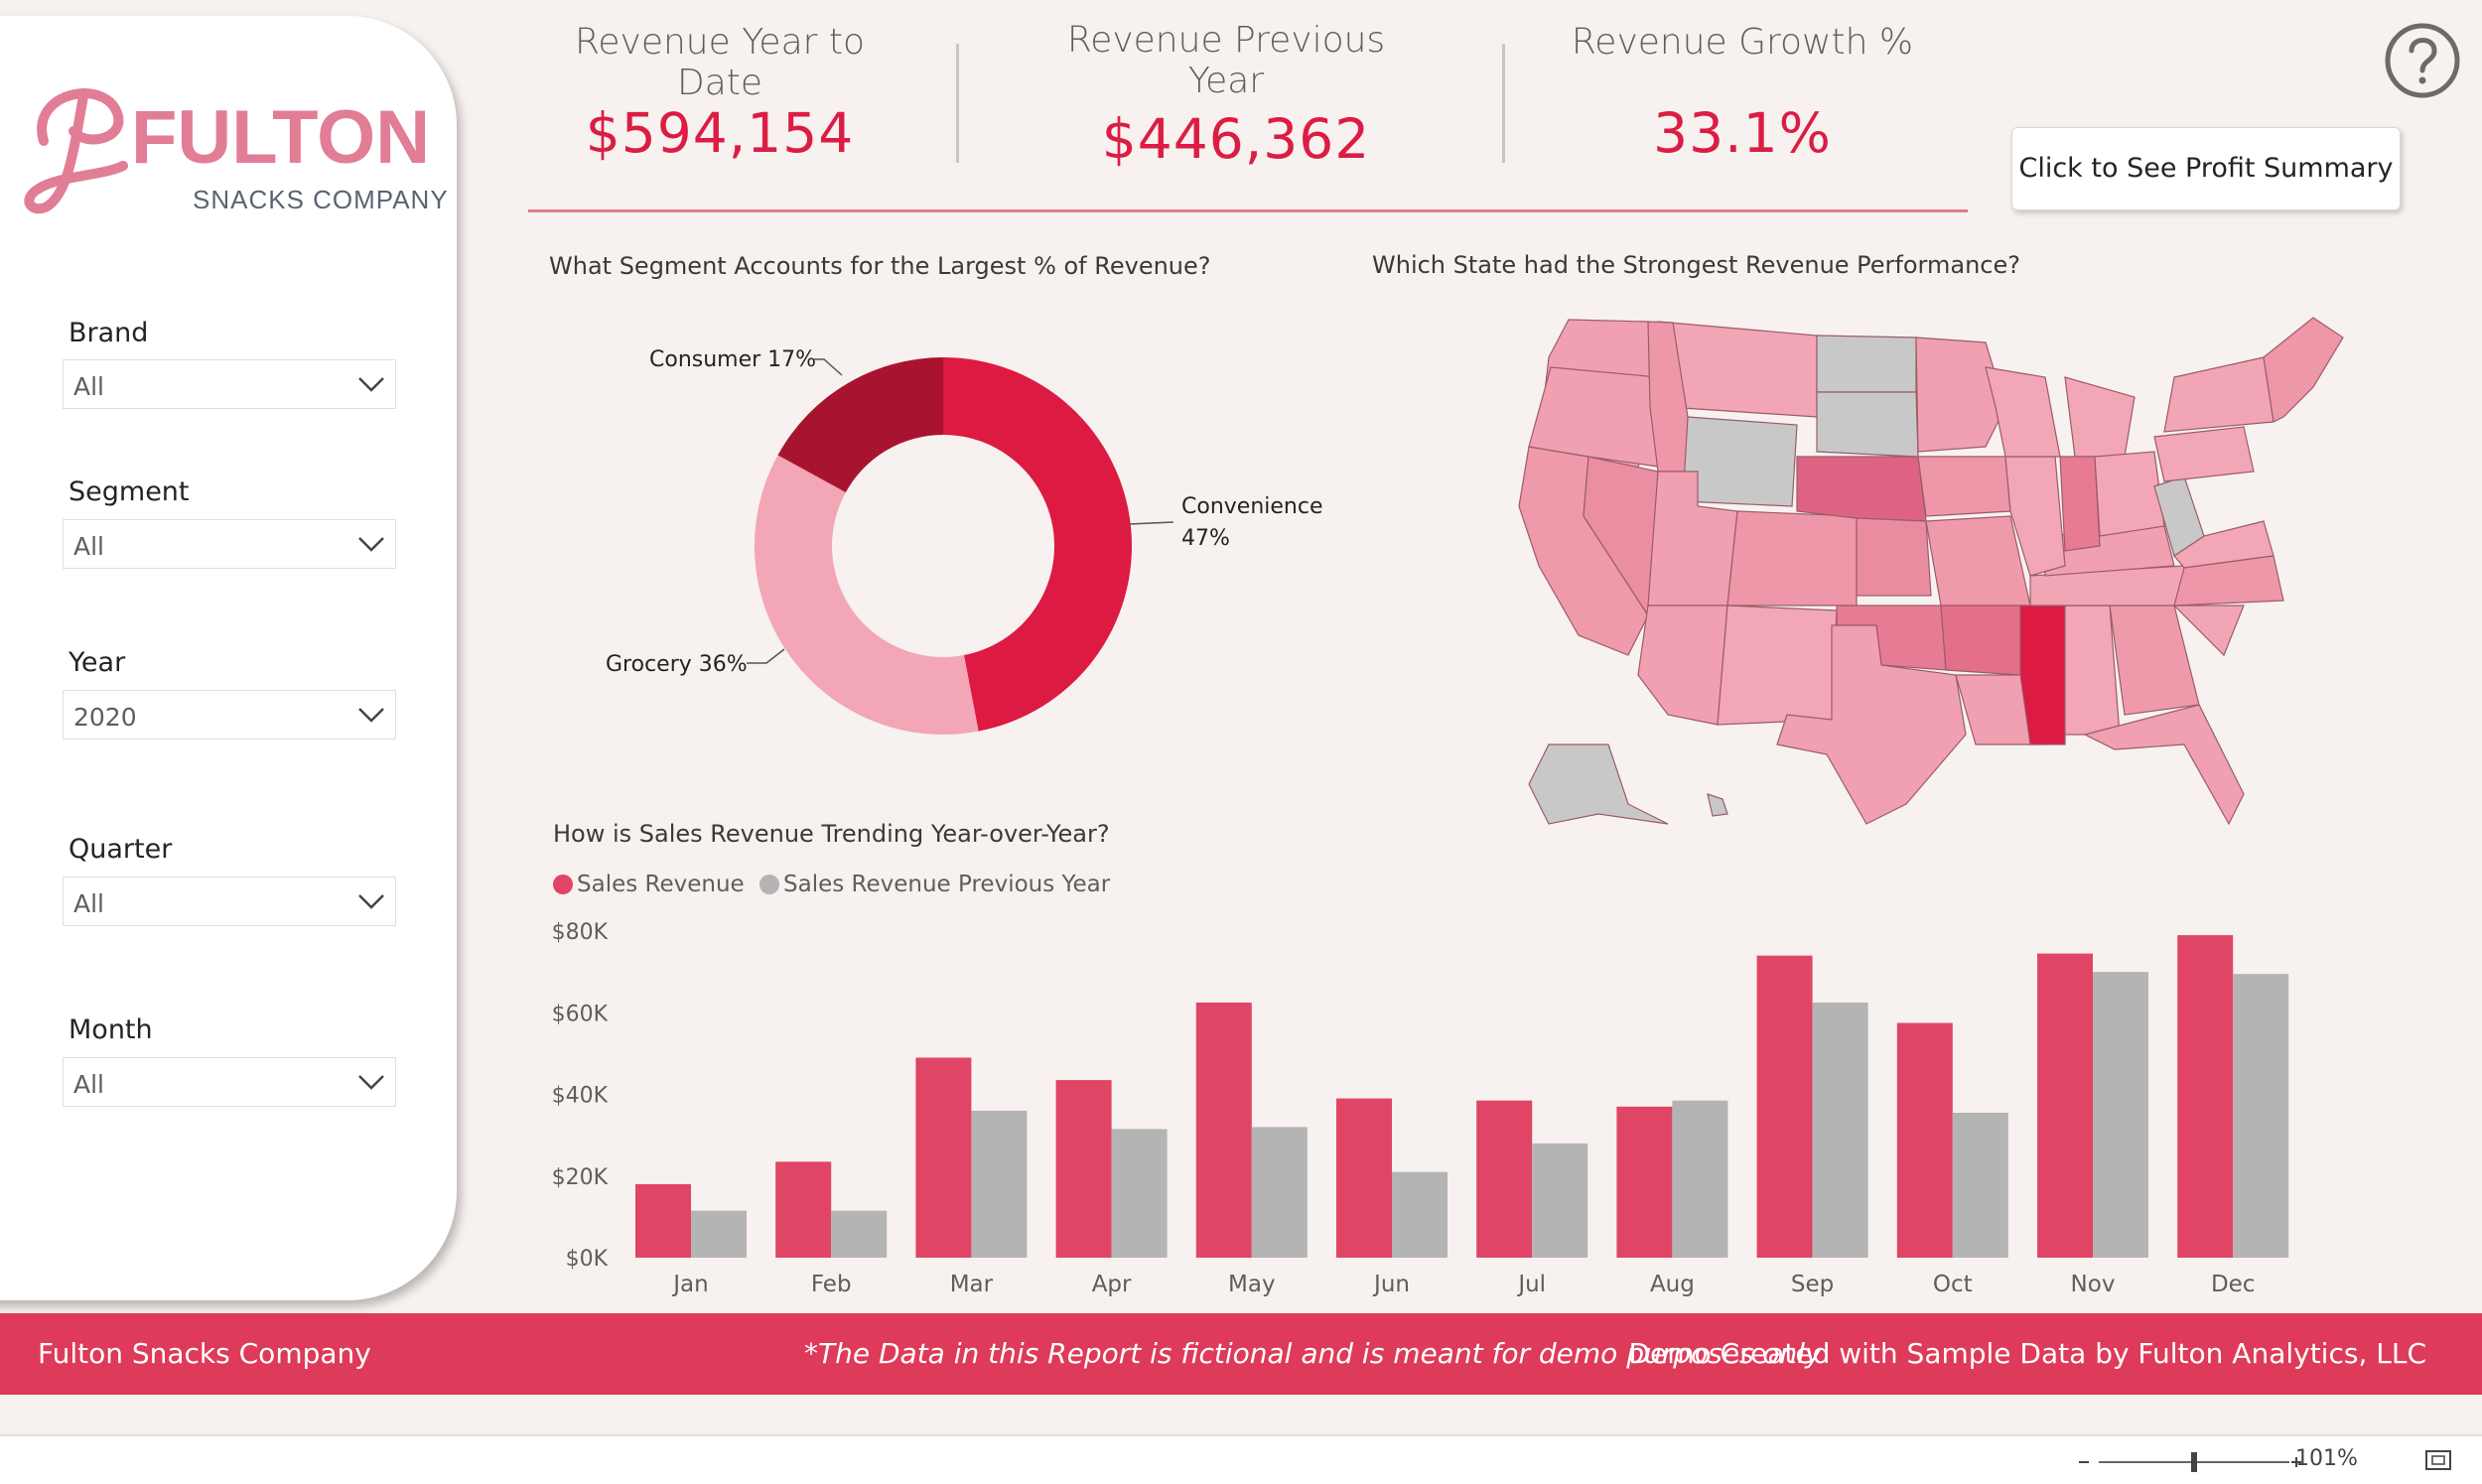  I want to click on kpi-ytd-value: $594,154, so click(720, 133).